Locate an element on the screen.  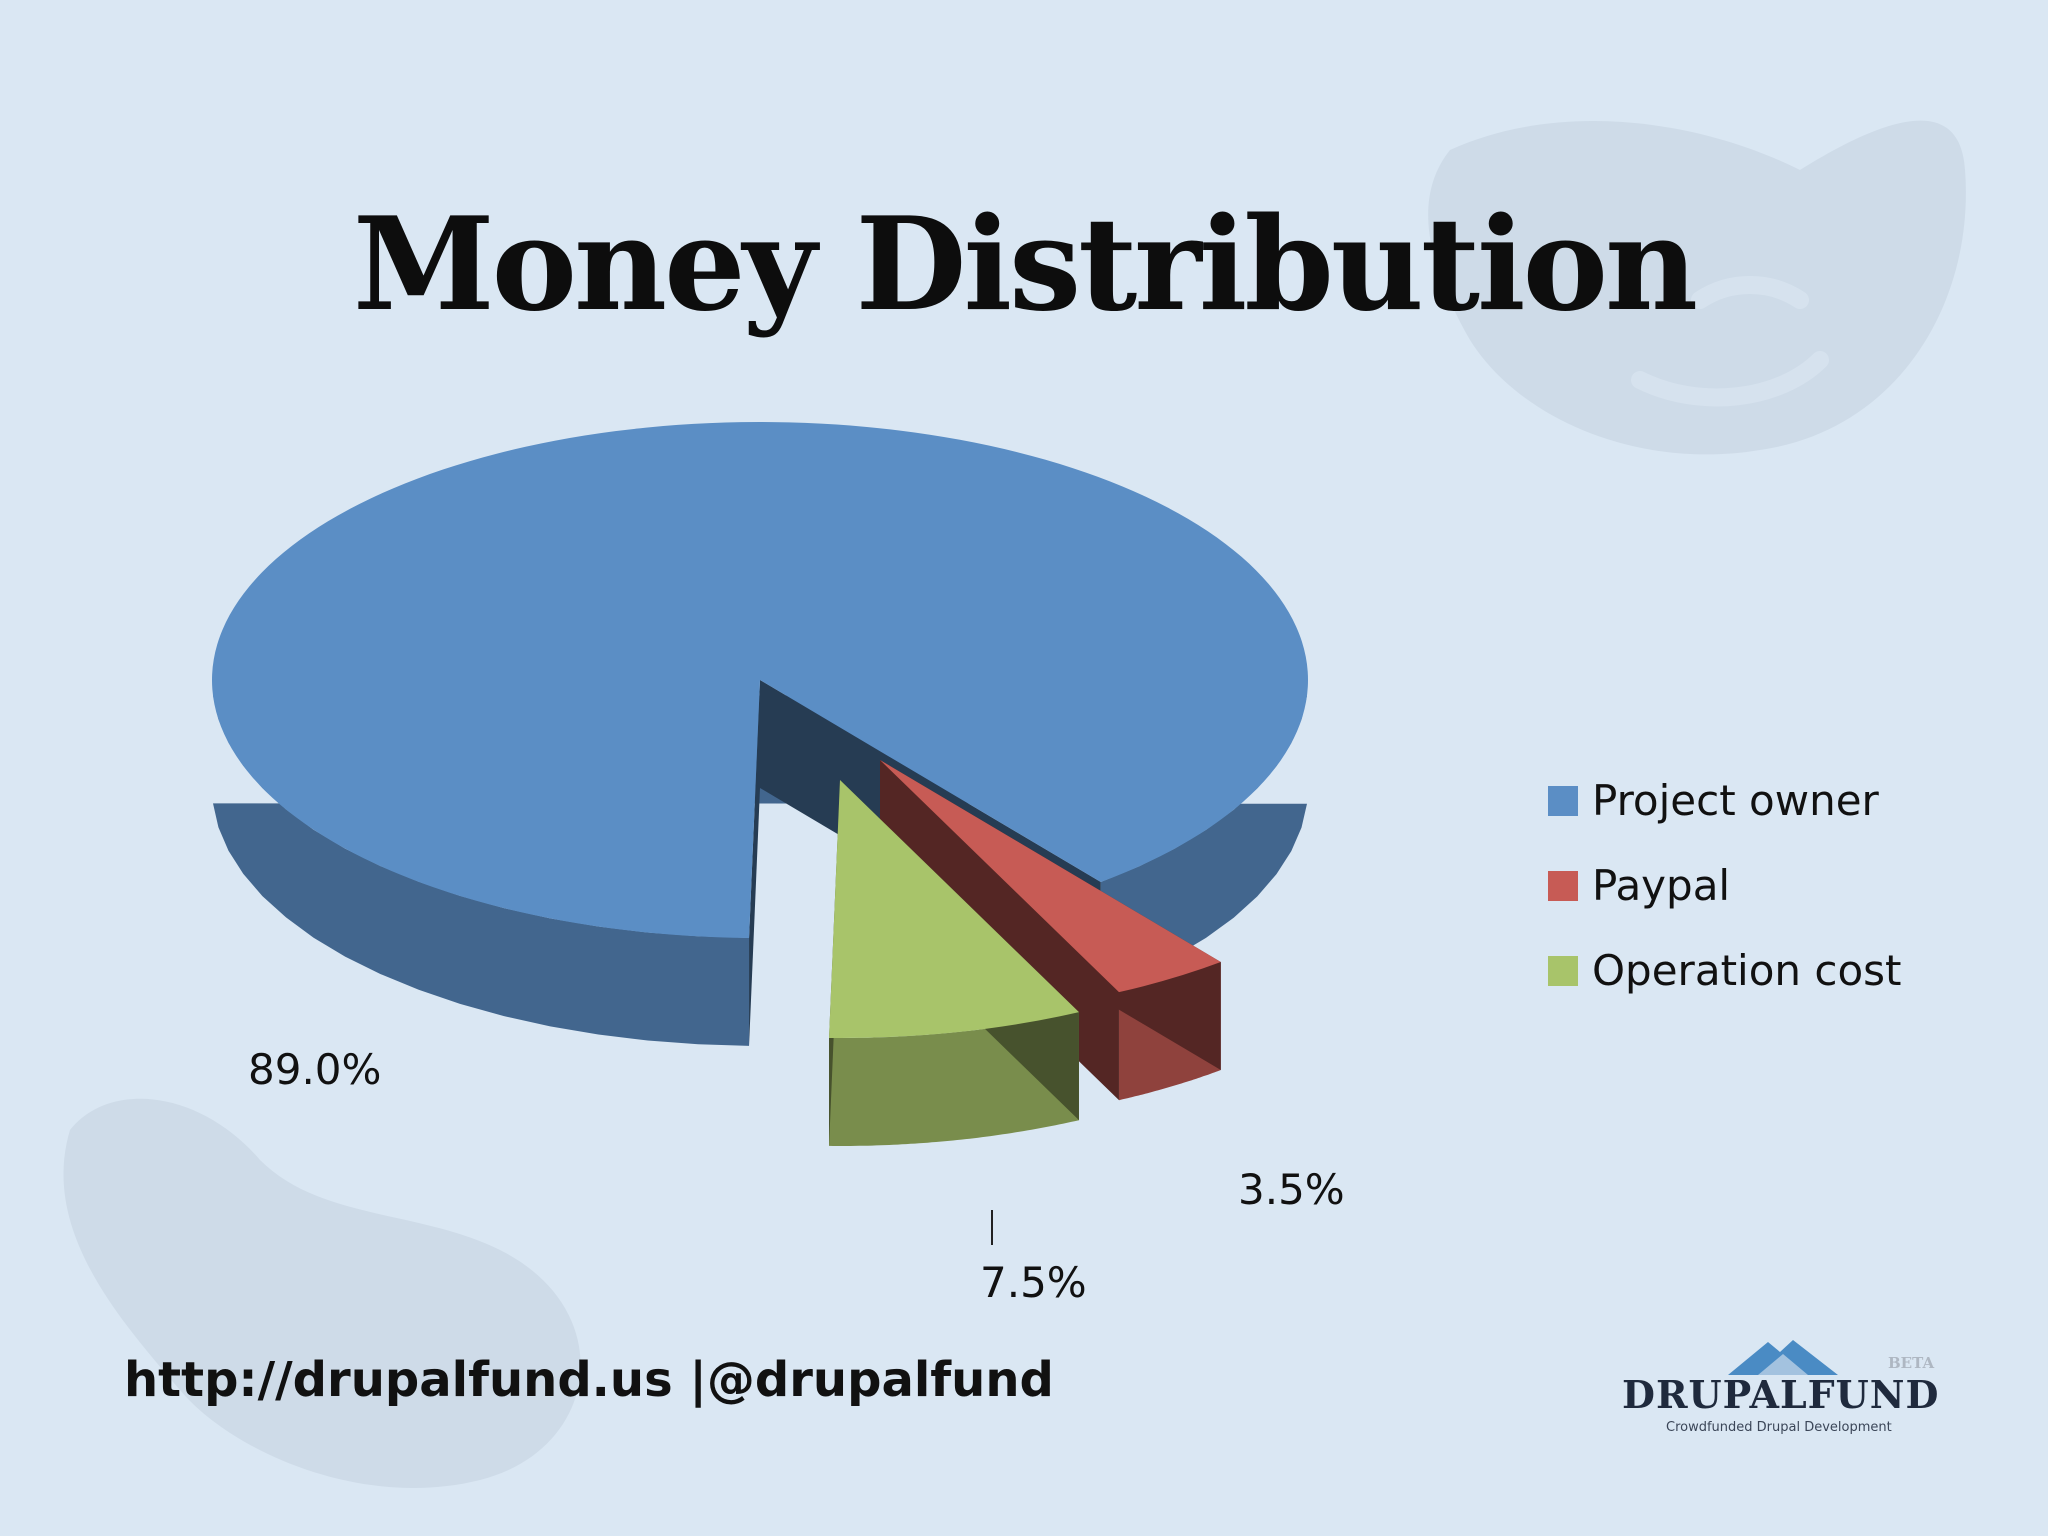
pie-slice-operation-cost is located at coordinates (954, 963).